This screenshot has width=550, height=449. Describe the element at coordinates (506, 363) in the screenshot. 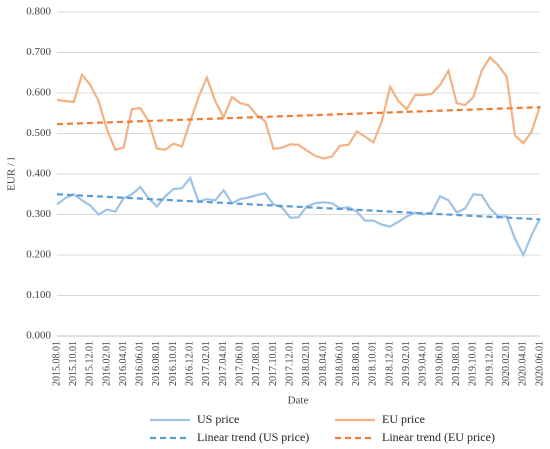

I see `x-tick-label: 2020.02.01` at that location.